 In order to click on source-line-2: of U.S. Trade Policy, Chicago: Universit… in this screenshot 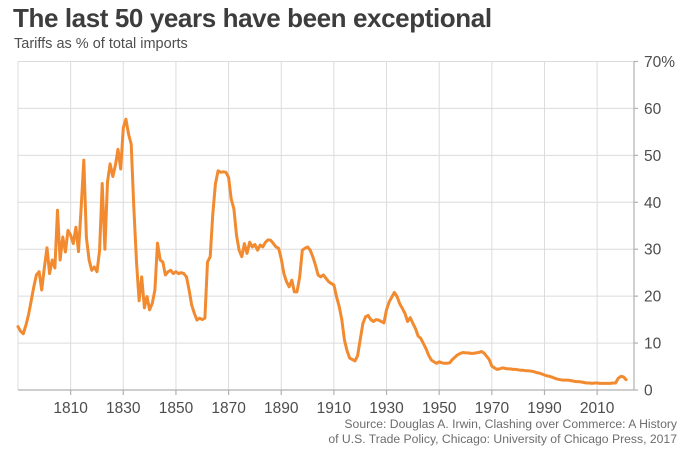, I will do `click(502, 438)`.